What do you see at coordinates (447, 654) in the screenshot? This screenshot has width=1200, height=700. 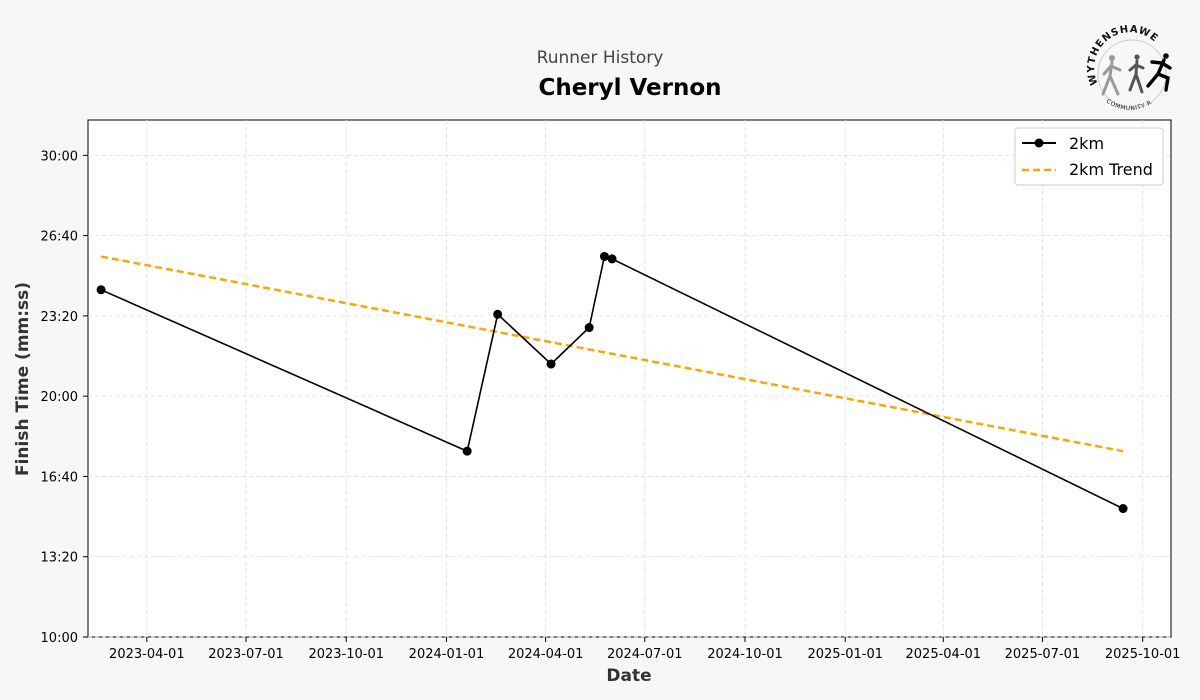 I see `x-tick-label: 2024-01-01` at bounding box center [447, 654].